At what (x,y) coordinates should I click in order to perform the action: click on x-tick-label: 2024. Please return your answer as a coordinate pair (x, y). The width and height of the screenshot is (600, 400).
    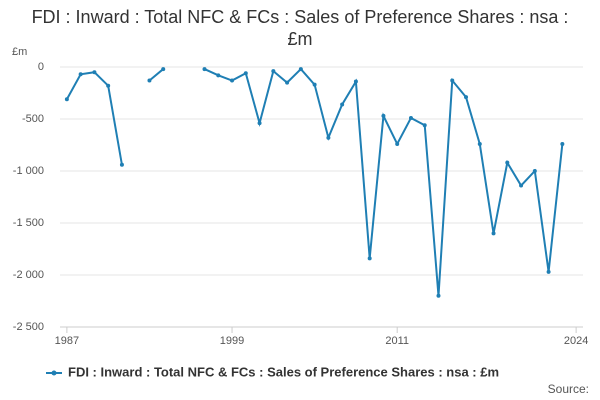
    Looking at the image, I should click on (576, 341).